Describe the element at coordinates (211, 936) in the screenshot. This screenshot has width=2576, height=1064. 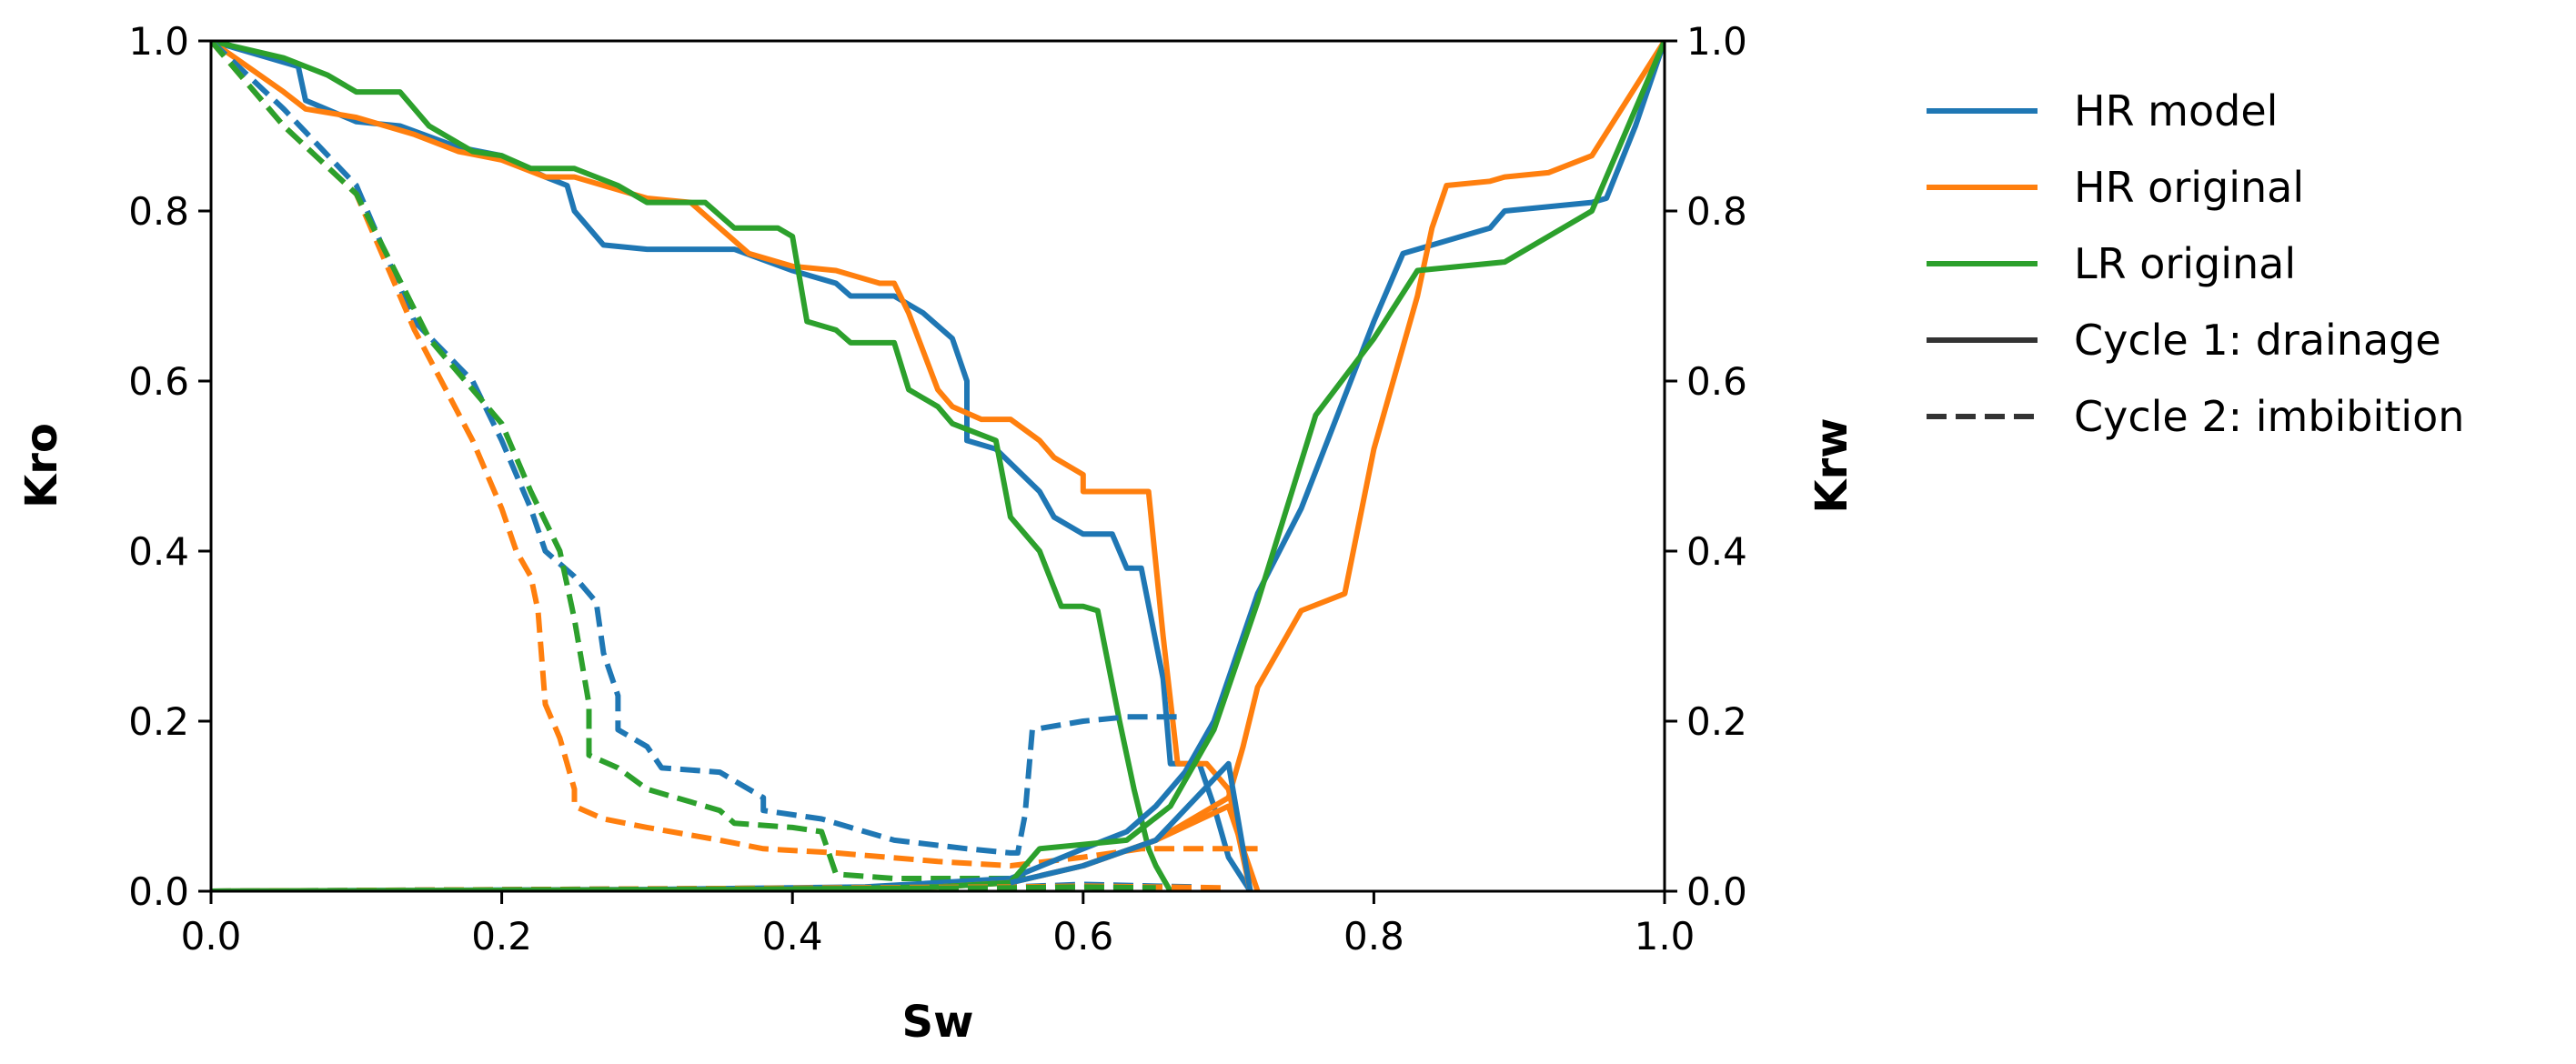
I see `x-tick-label: 0.0` at that location.